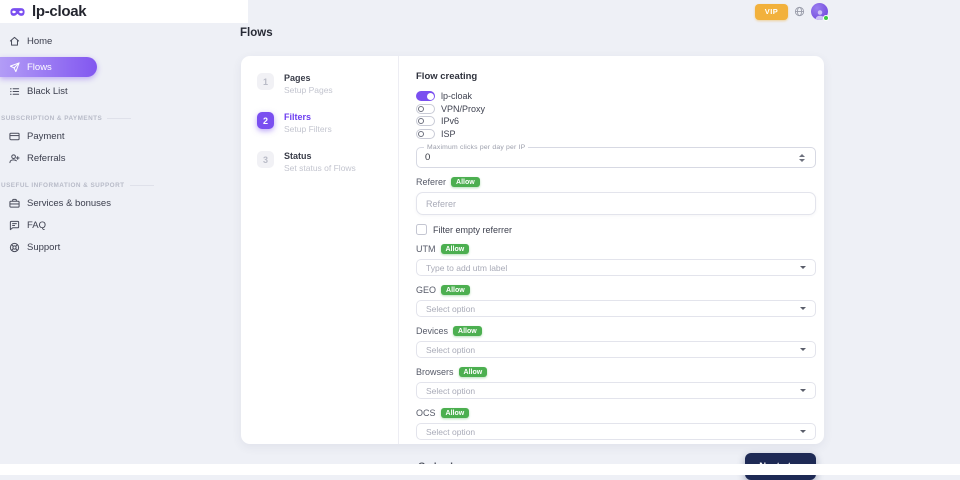 Image resolution: width=960 pixels, height=480 pixels. What do you see at coordinates (37, 225) in the screenshot?
I see `sidebar-item-label: FAQ` at bounding box center [37, 225].